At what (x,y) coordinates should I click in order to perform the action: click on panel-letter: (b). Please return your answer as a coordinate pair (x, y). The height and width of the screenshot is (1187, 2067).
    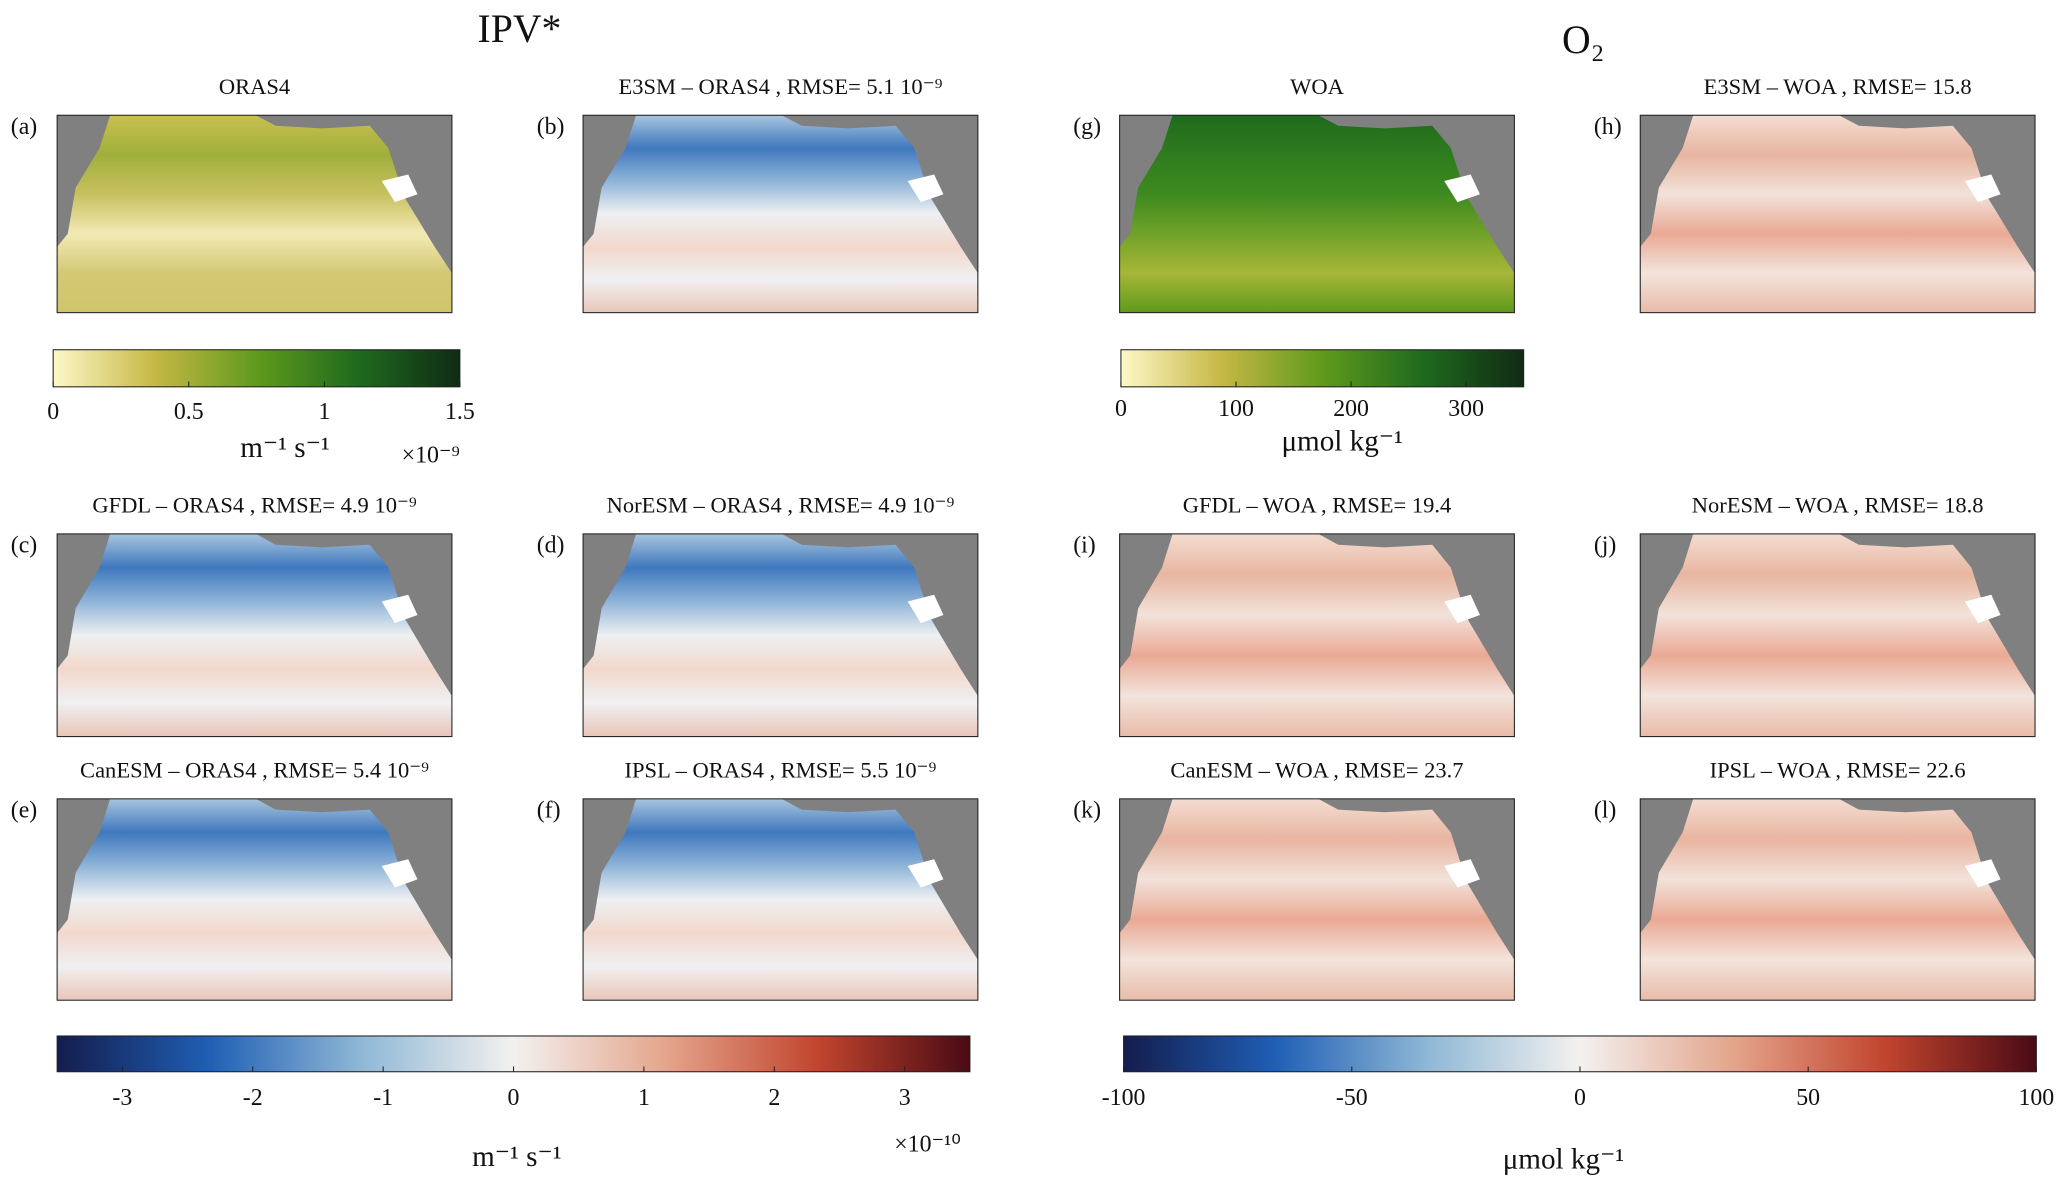
    Looking at the image, I should click on (551, 127).